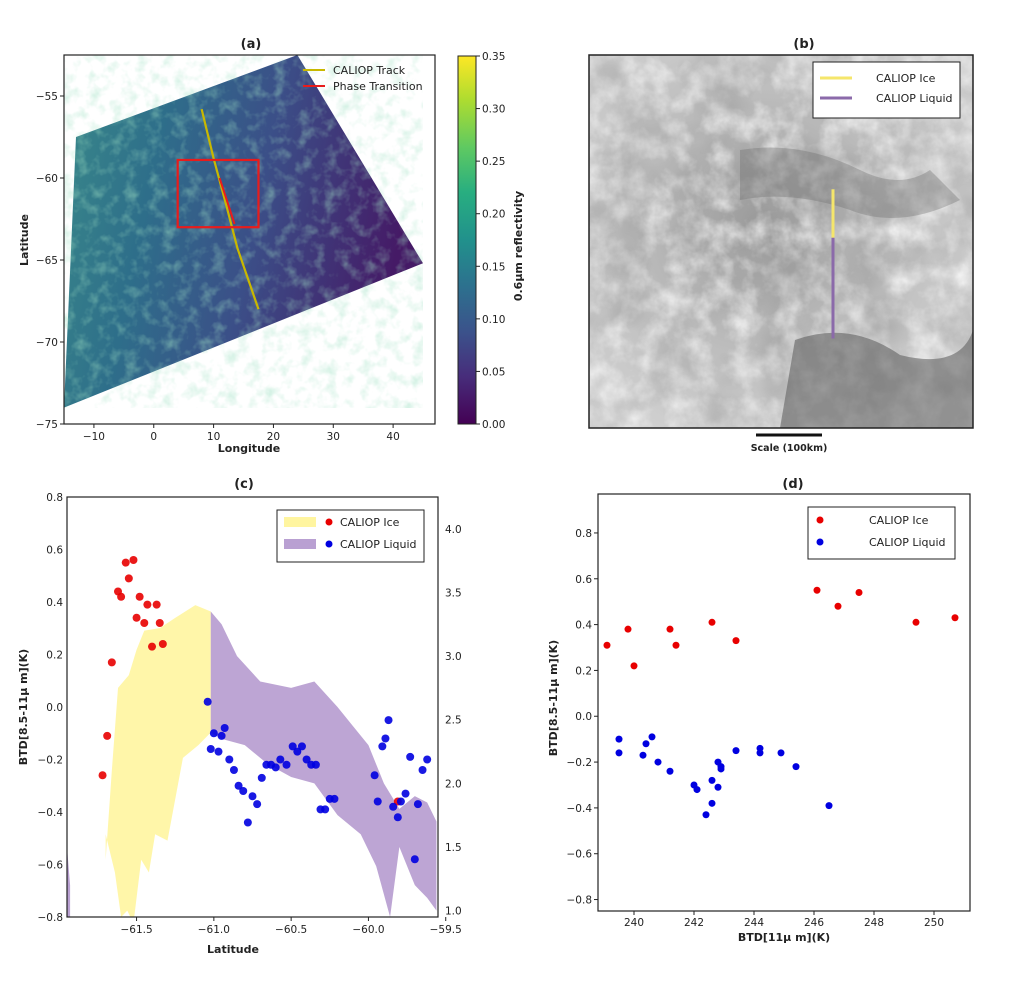 This screenshot has height=984, width=1032. I want to click on colorbar-tick-label: 0.20, so click(493, 215).